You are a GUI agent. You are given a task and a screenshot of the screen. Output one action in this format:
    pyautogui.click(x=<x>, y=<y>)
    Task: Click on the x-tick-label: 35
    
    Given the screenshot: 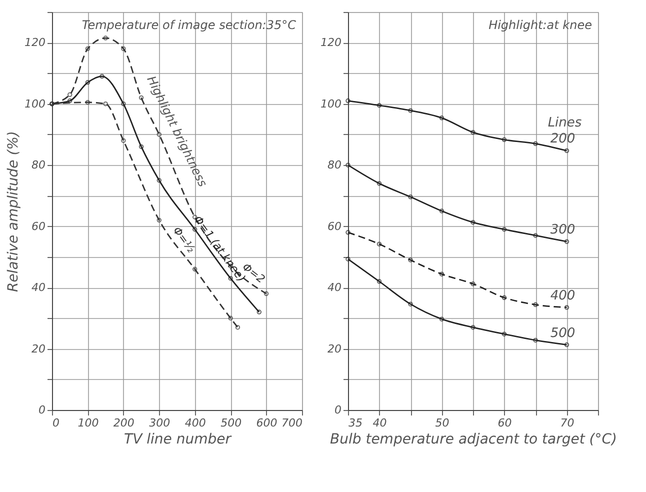 What is the action you would take?
    pyautogui.click(x=355, y=423)
    